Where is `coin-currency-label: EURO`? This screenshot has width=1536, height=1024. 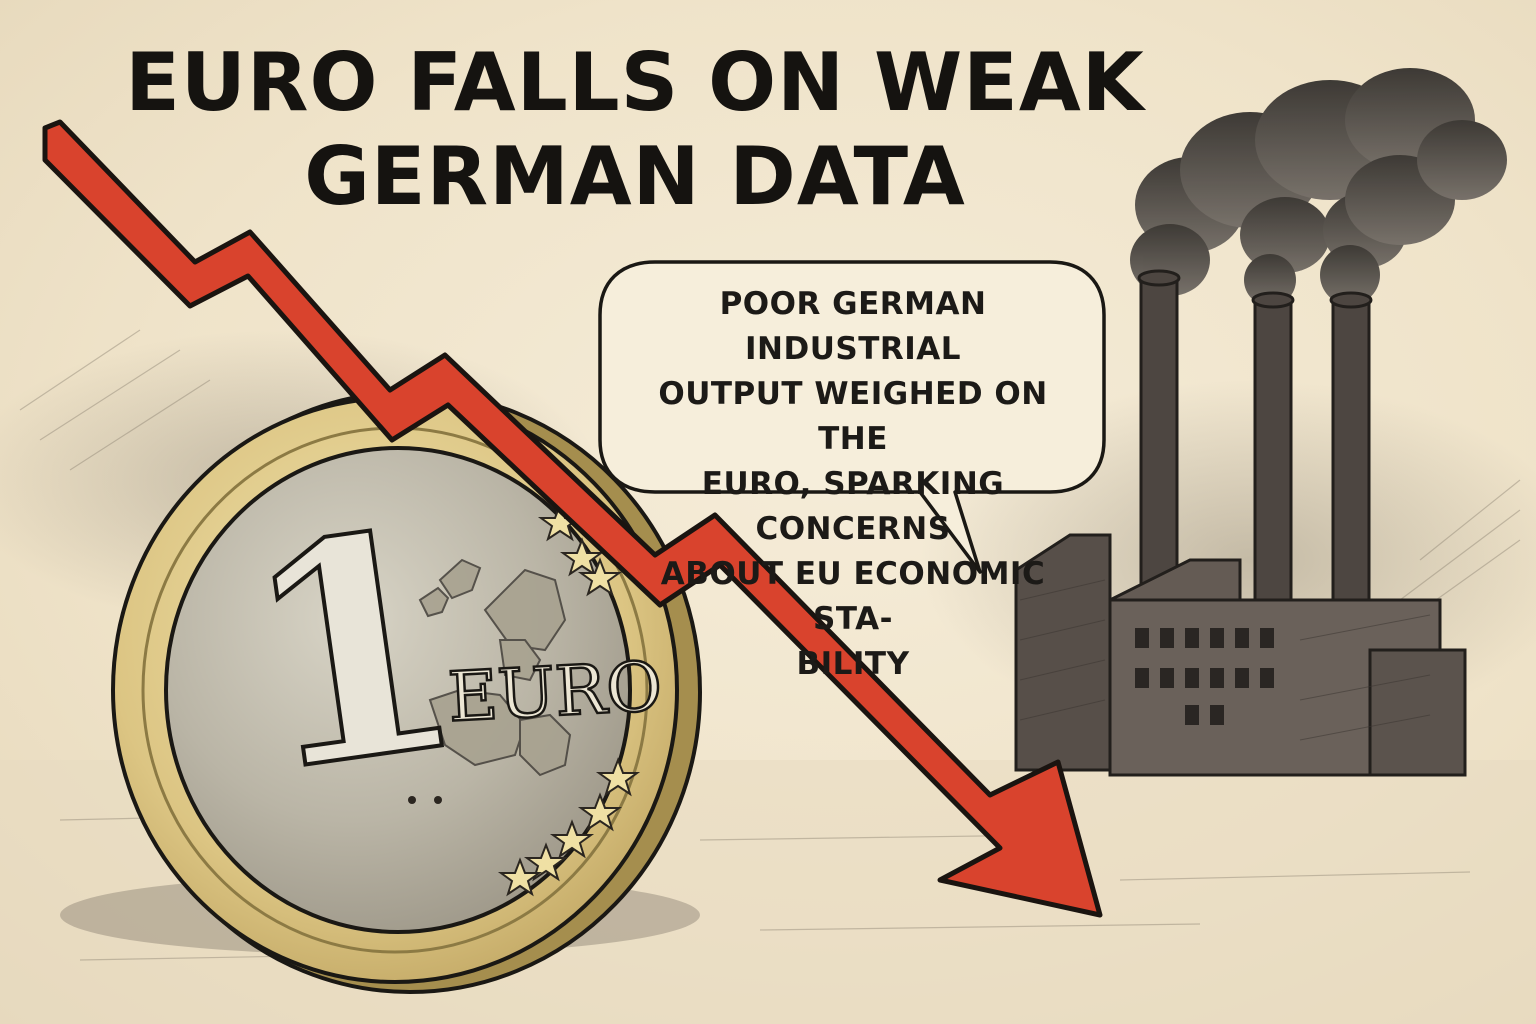
coin-currency-label: EURO is located at coordinates (555, 693).